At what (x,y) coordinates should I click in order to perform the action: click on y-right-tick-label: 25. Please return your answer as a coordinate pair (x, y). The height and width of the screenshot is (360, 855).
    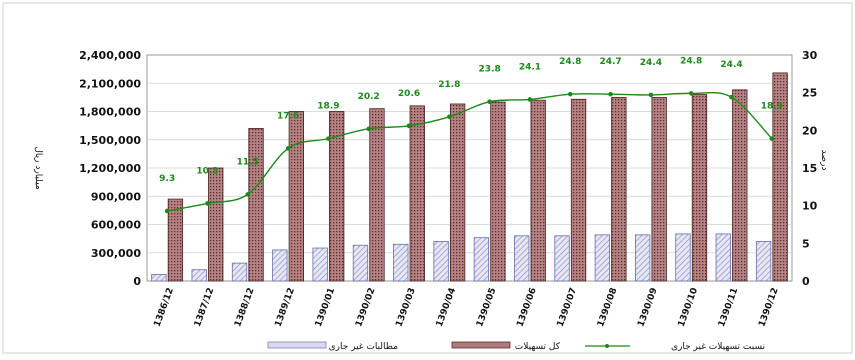
    Looking at the image, I should click on (809, 93).